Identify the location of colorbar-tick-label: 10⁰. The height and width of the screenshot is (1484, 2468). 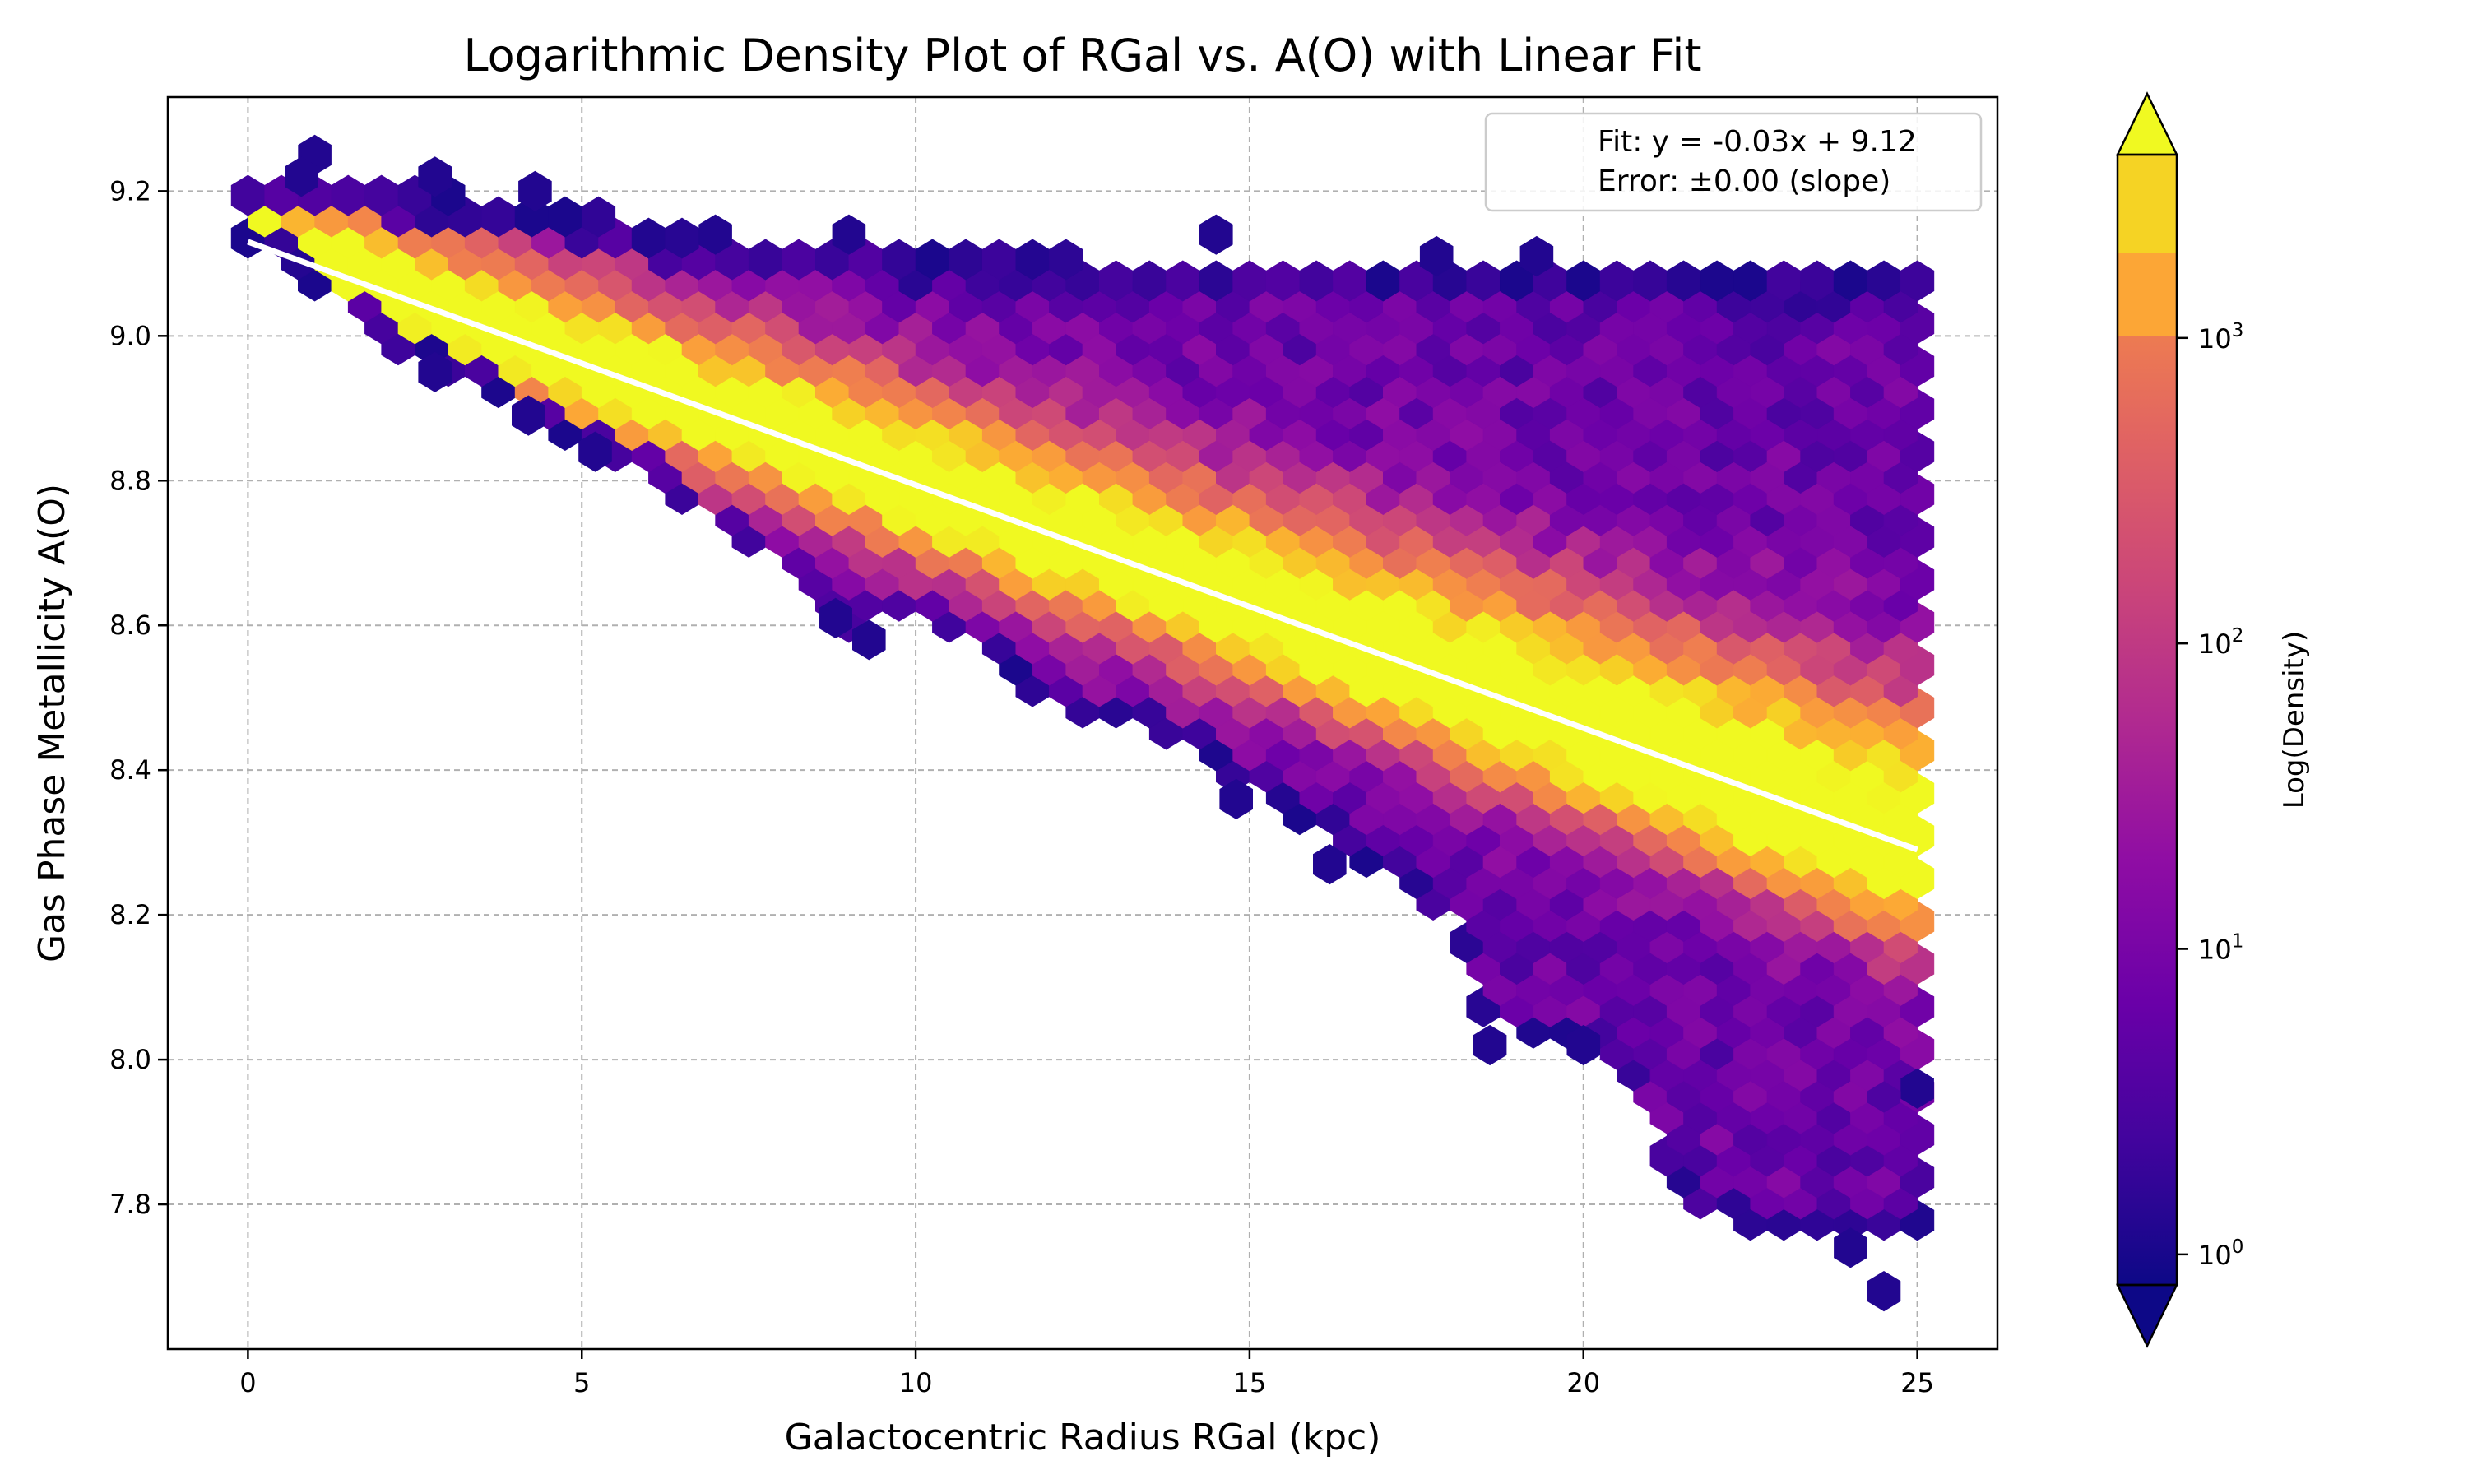
(2220, 1253).